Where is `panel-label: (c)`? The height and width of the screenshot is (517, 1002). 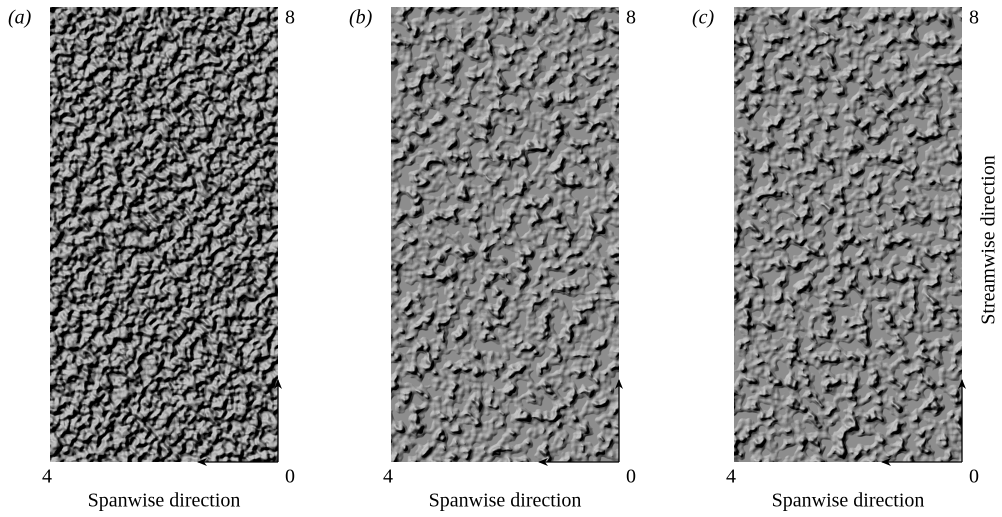
panel-label: (c) is located at coordinates (703, 18).